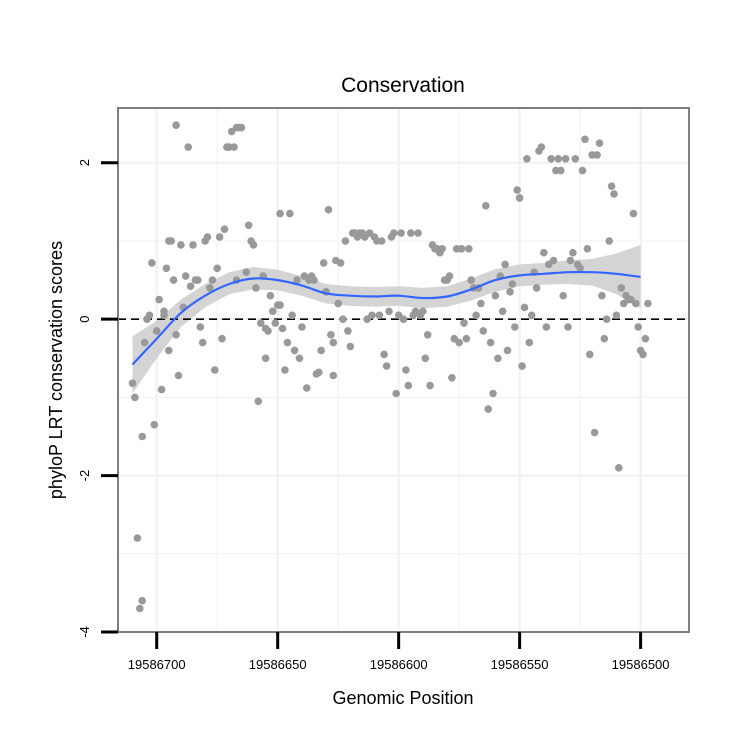 The height and width of the screenshot is (750, 750). Describe the element at coordinates (56, 370) in the screenshot. I see `y-axis-title: phyloP LRT conservation scores` at that location.